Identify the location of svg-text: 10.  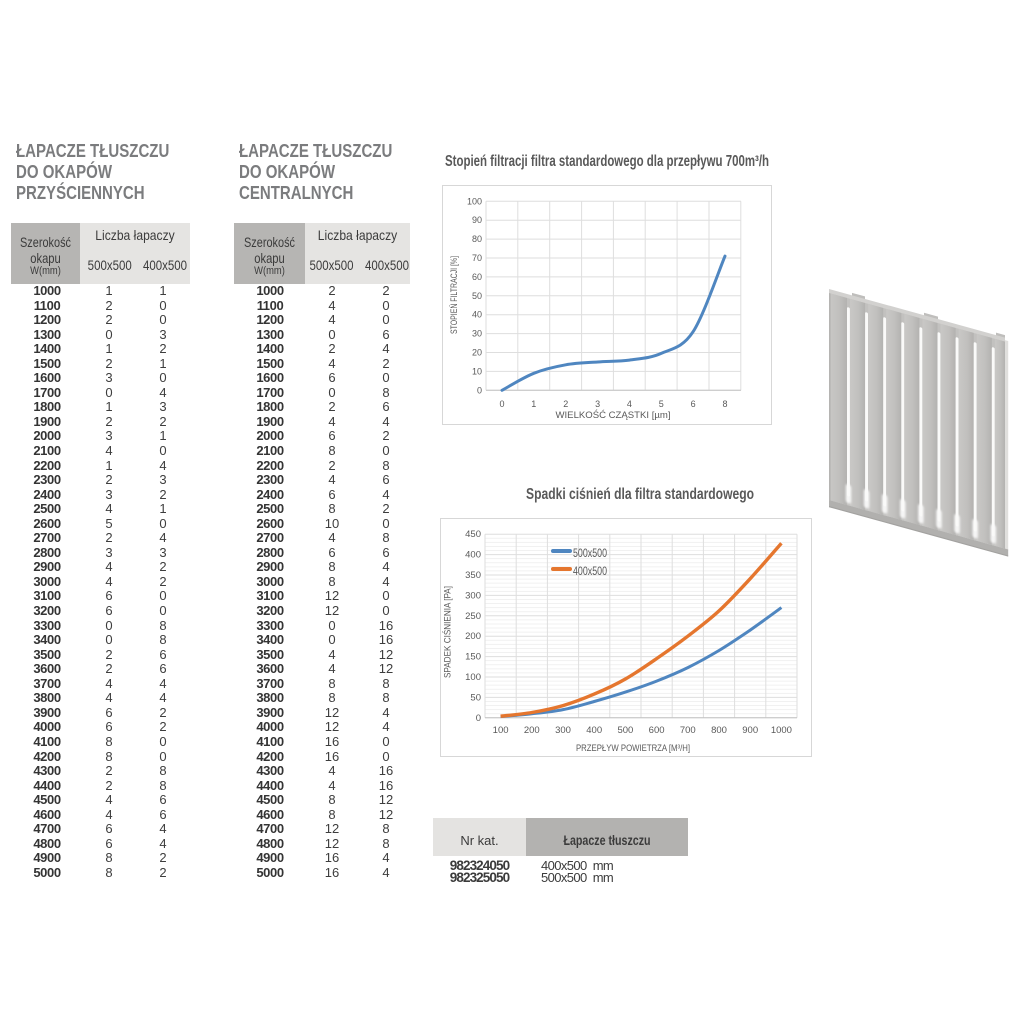
(477, 371).